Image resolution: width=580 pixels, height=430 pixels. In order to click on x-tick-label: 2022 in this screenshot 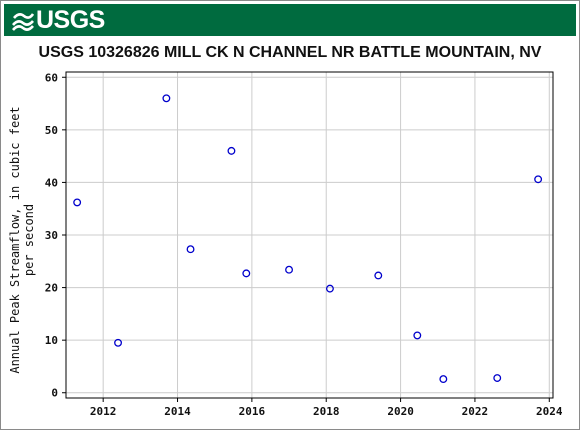, I will do `click(475, 411)`.